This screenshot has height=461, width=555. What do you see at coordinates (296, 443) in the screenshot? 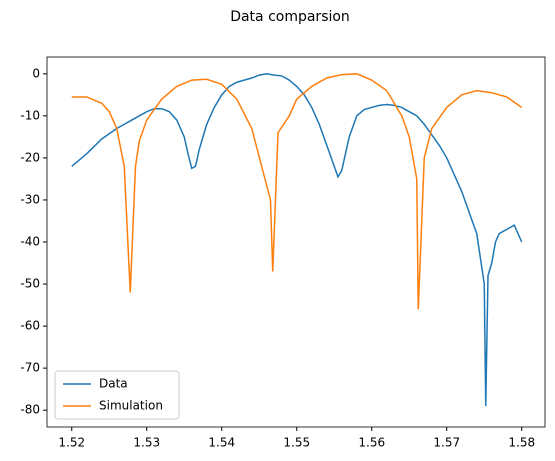
I see `x-tick-label: 1.55` at bounding box center [296, 443].